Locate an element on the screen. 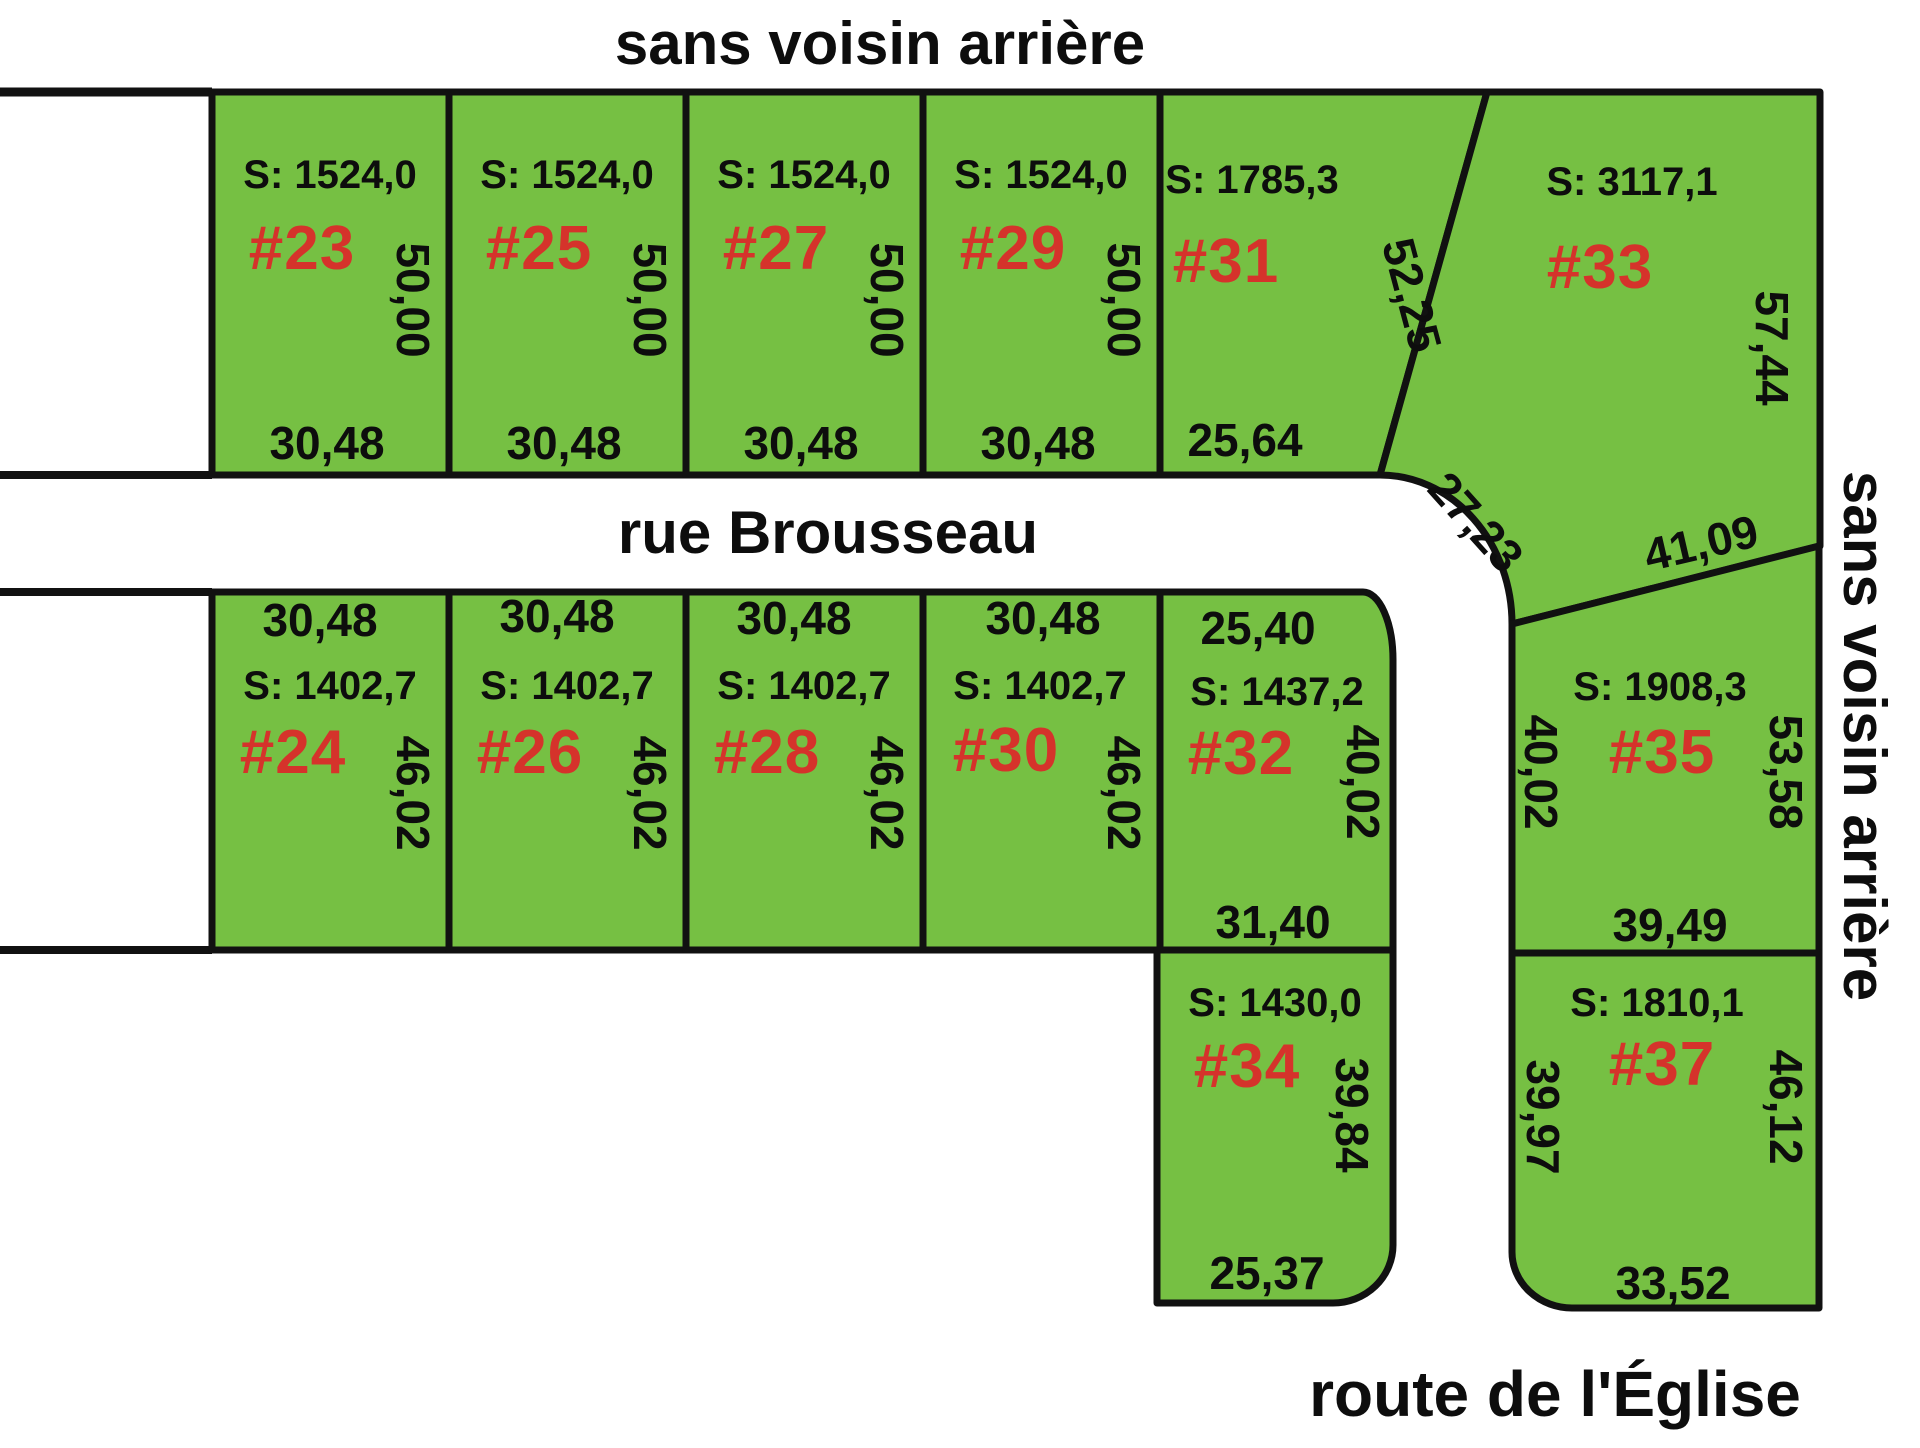  lot-24-width-label: 30,48 is located at coordinates (320, 620).